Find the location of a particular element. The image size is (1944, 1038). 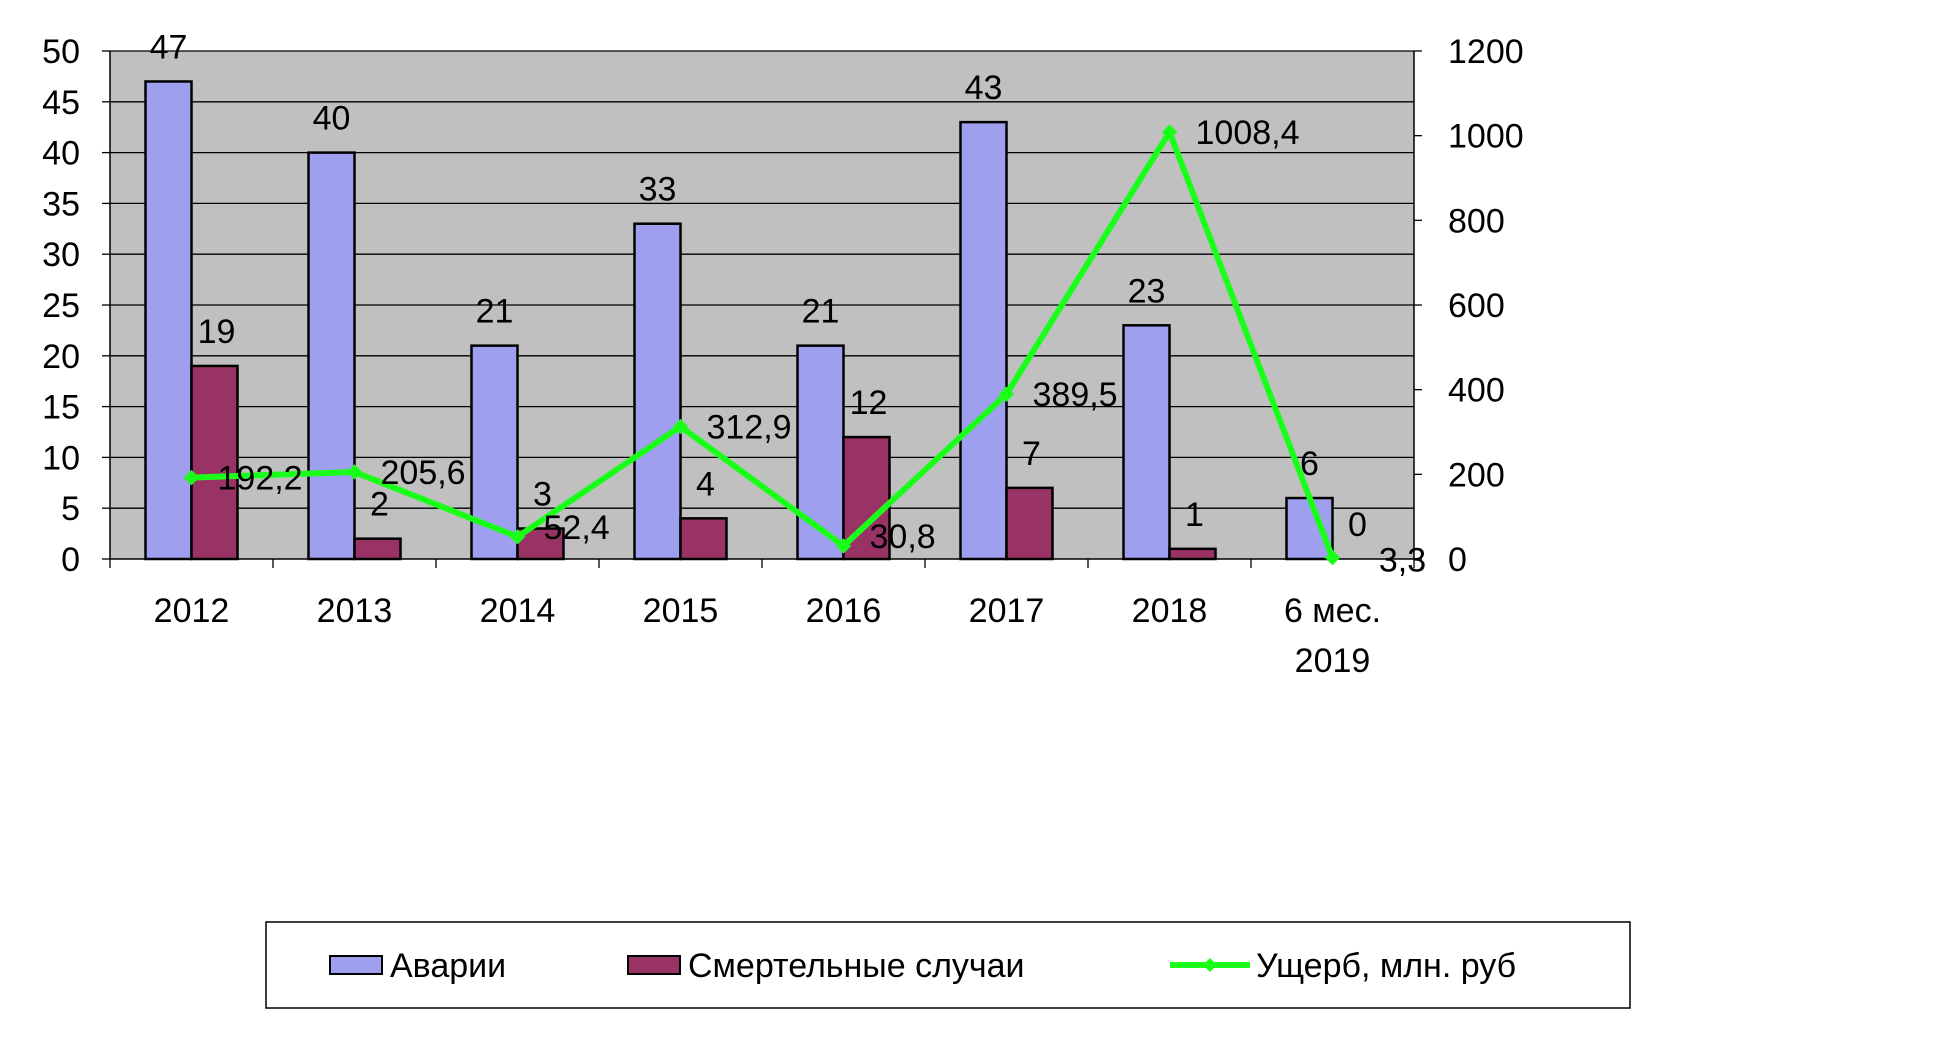

accident-data-label: 47 is located at coordinates (169, 47).